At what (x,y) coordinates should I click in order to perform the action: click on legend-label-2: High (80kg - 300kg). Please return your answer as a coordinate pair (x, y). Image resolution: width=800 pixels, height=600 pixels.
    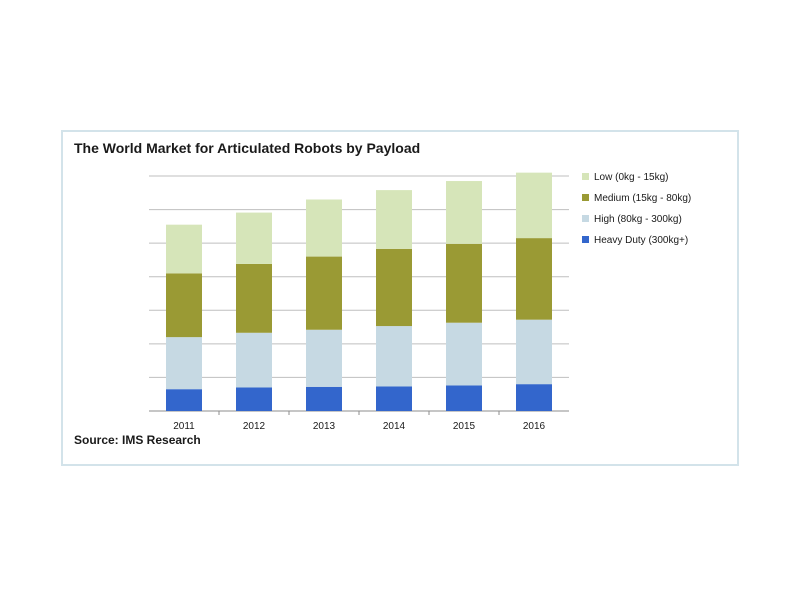
    Looking at the image, I should click on (638, 219).